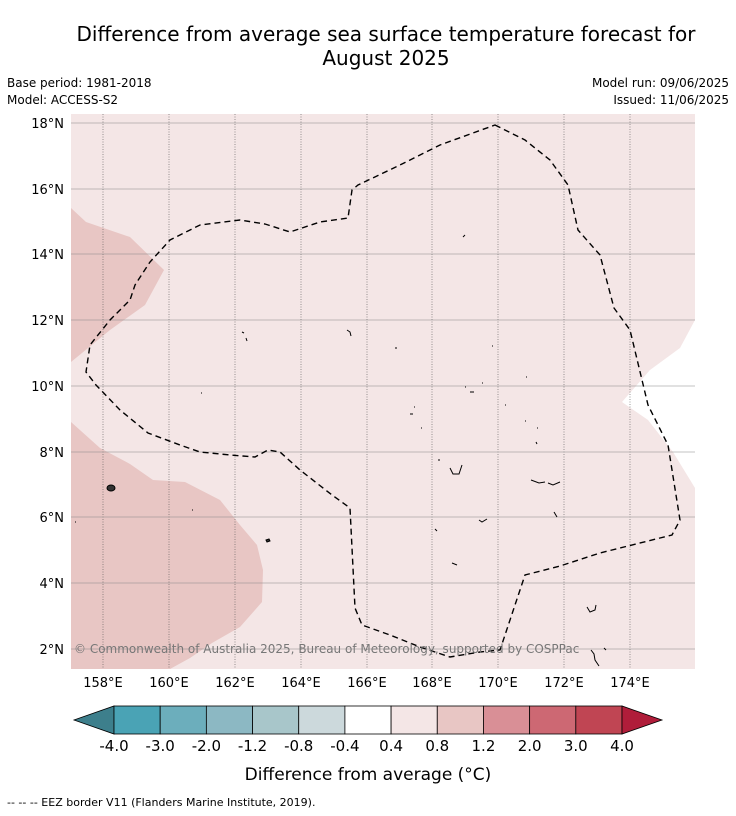 This screenshot has height=816, width=736. Describe the element at coordinates (344, 746) in the screenshot. I see `colorbar-tick-label: -0.4` at that location.